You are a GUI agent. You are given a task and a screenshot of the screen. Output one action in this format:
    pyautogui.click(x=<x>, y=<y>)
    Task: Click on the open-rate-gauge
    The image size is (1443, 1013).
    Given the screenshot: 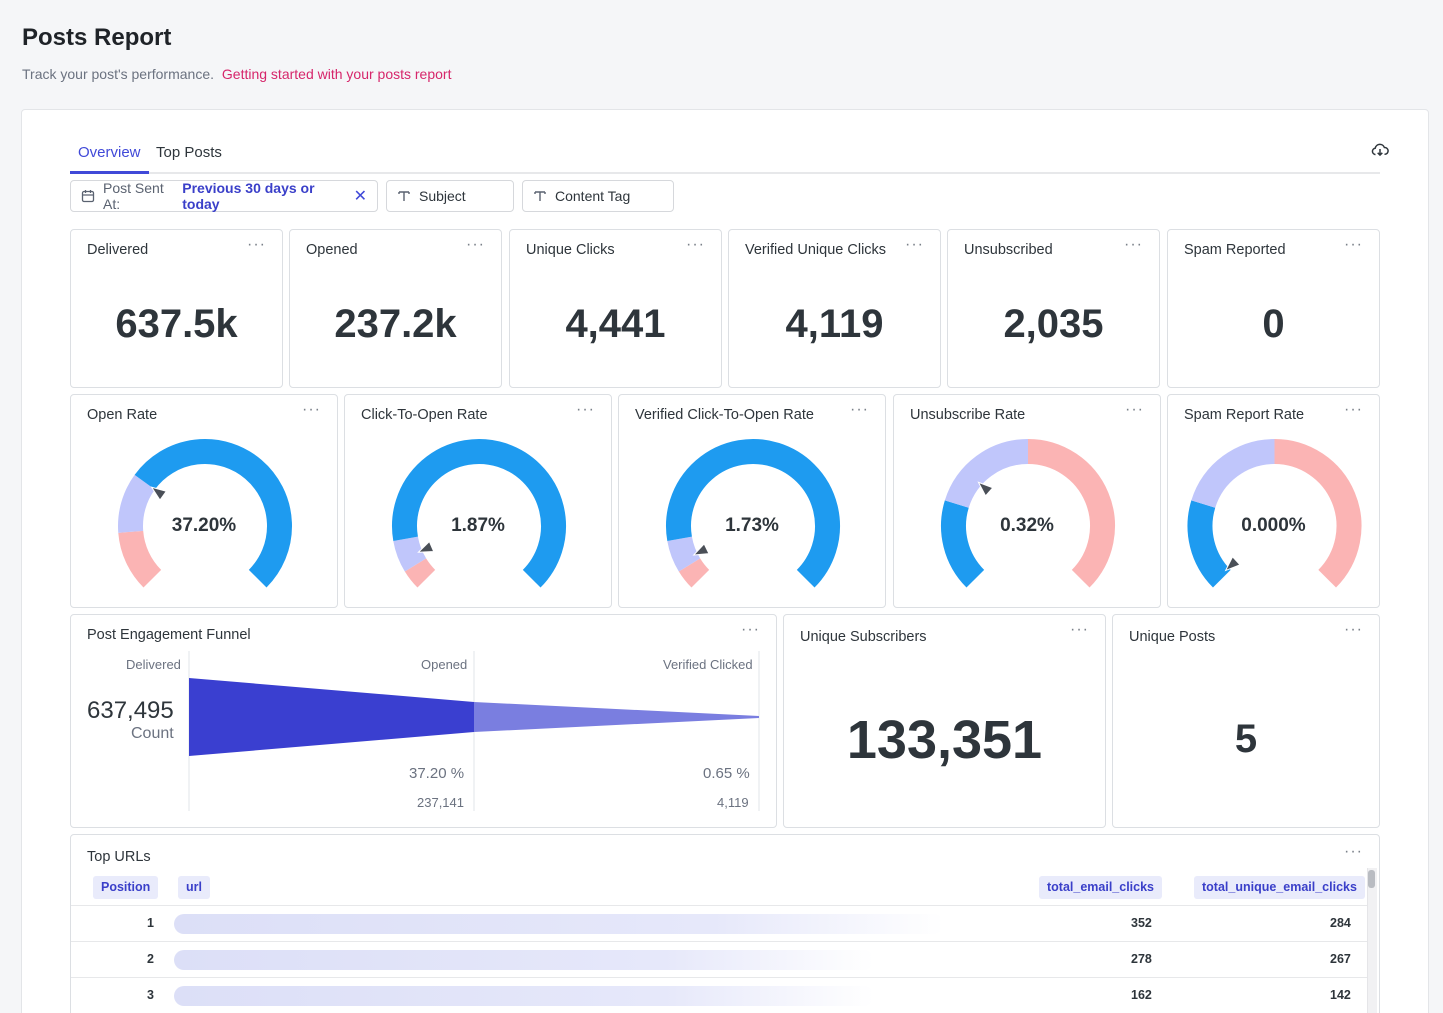 What is the action you would take?
    pyautogui.click(x=205, y=513)
    